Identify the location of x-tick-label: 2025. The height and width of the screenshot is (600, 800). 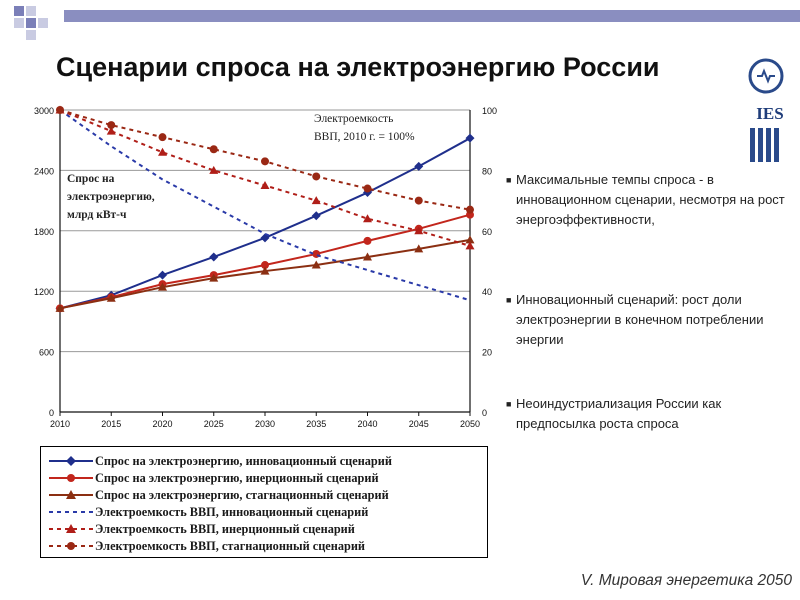
(214, 424).